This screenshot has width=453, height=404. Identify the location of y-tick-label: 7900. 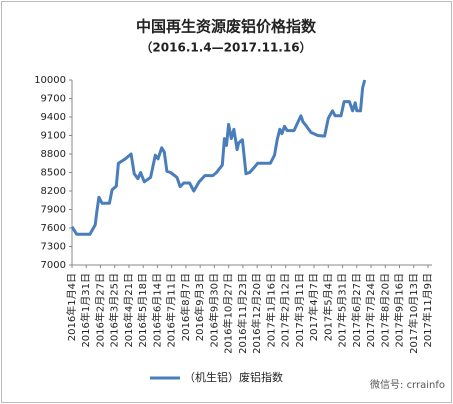
(53, 210).